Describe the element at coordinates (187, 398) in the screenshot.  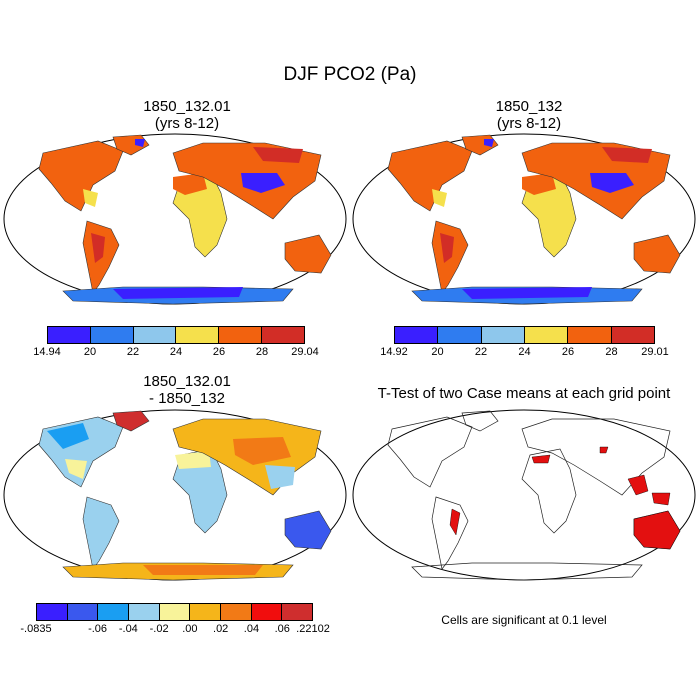
I see `panel3-title-line2: - 1850_132` at that location.